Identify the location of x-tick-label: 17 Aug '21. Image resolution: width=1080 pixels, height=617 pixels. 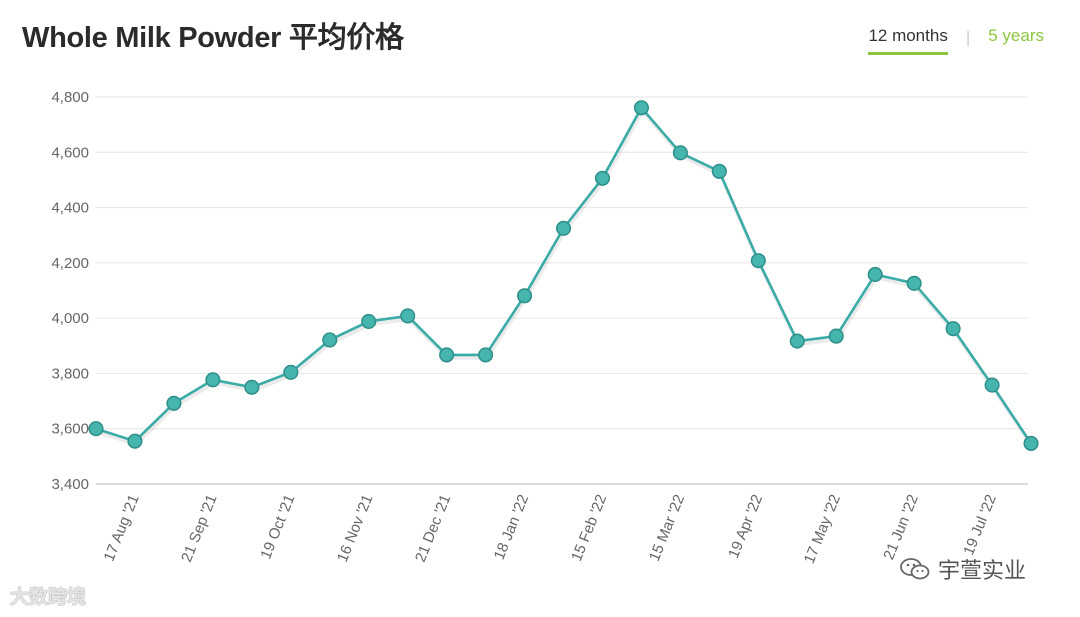
(122, 528).